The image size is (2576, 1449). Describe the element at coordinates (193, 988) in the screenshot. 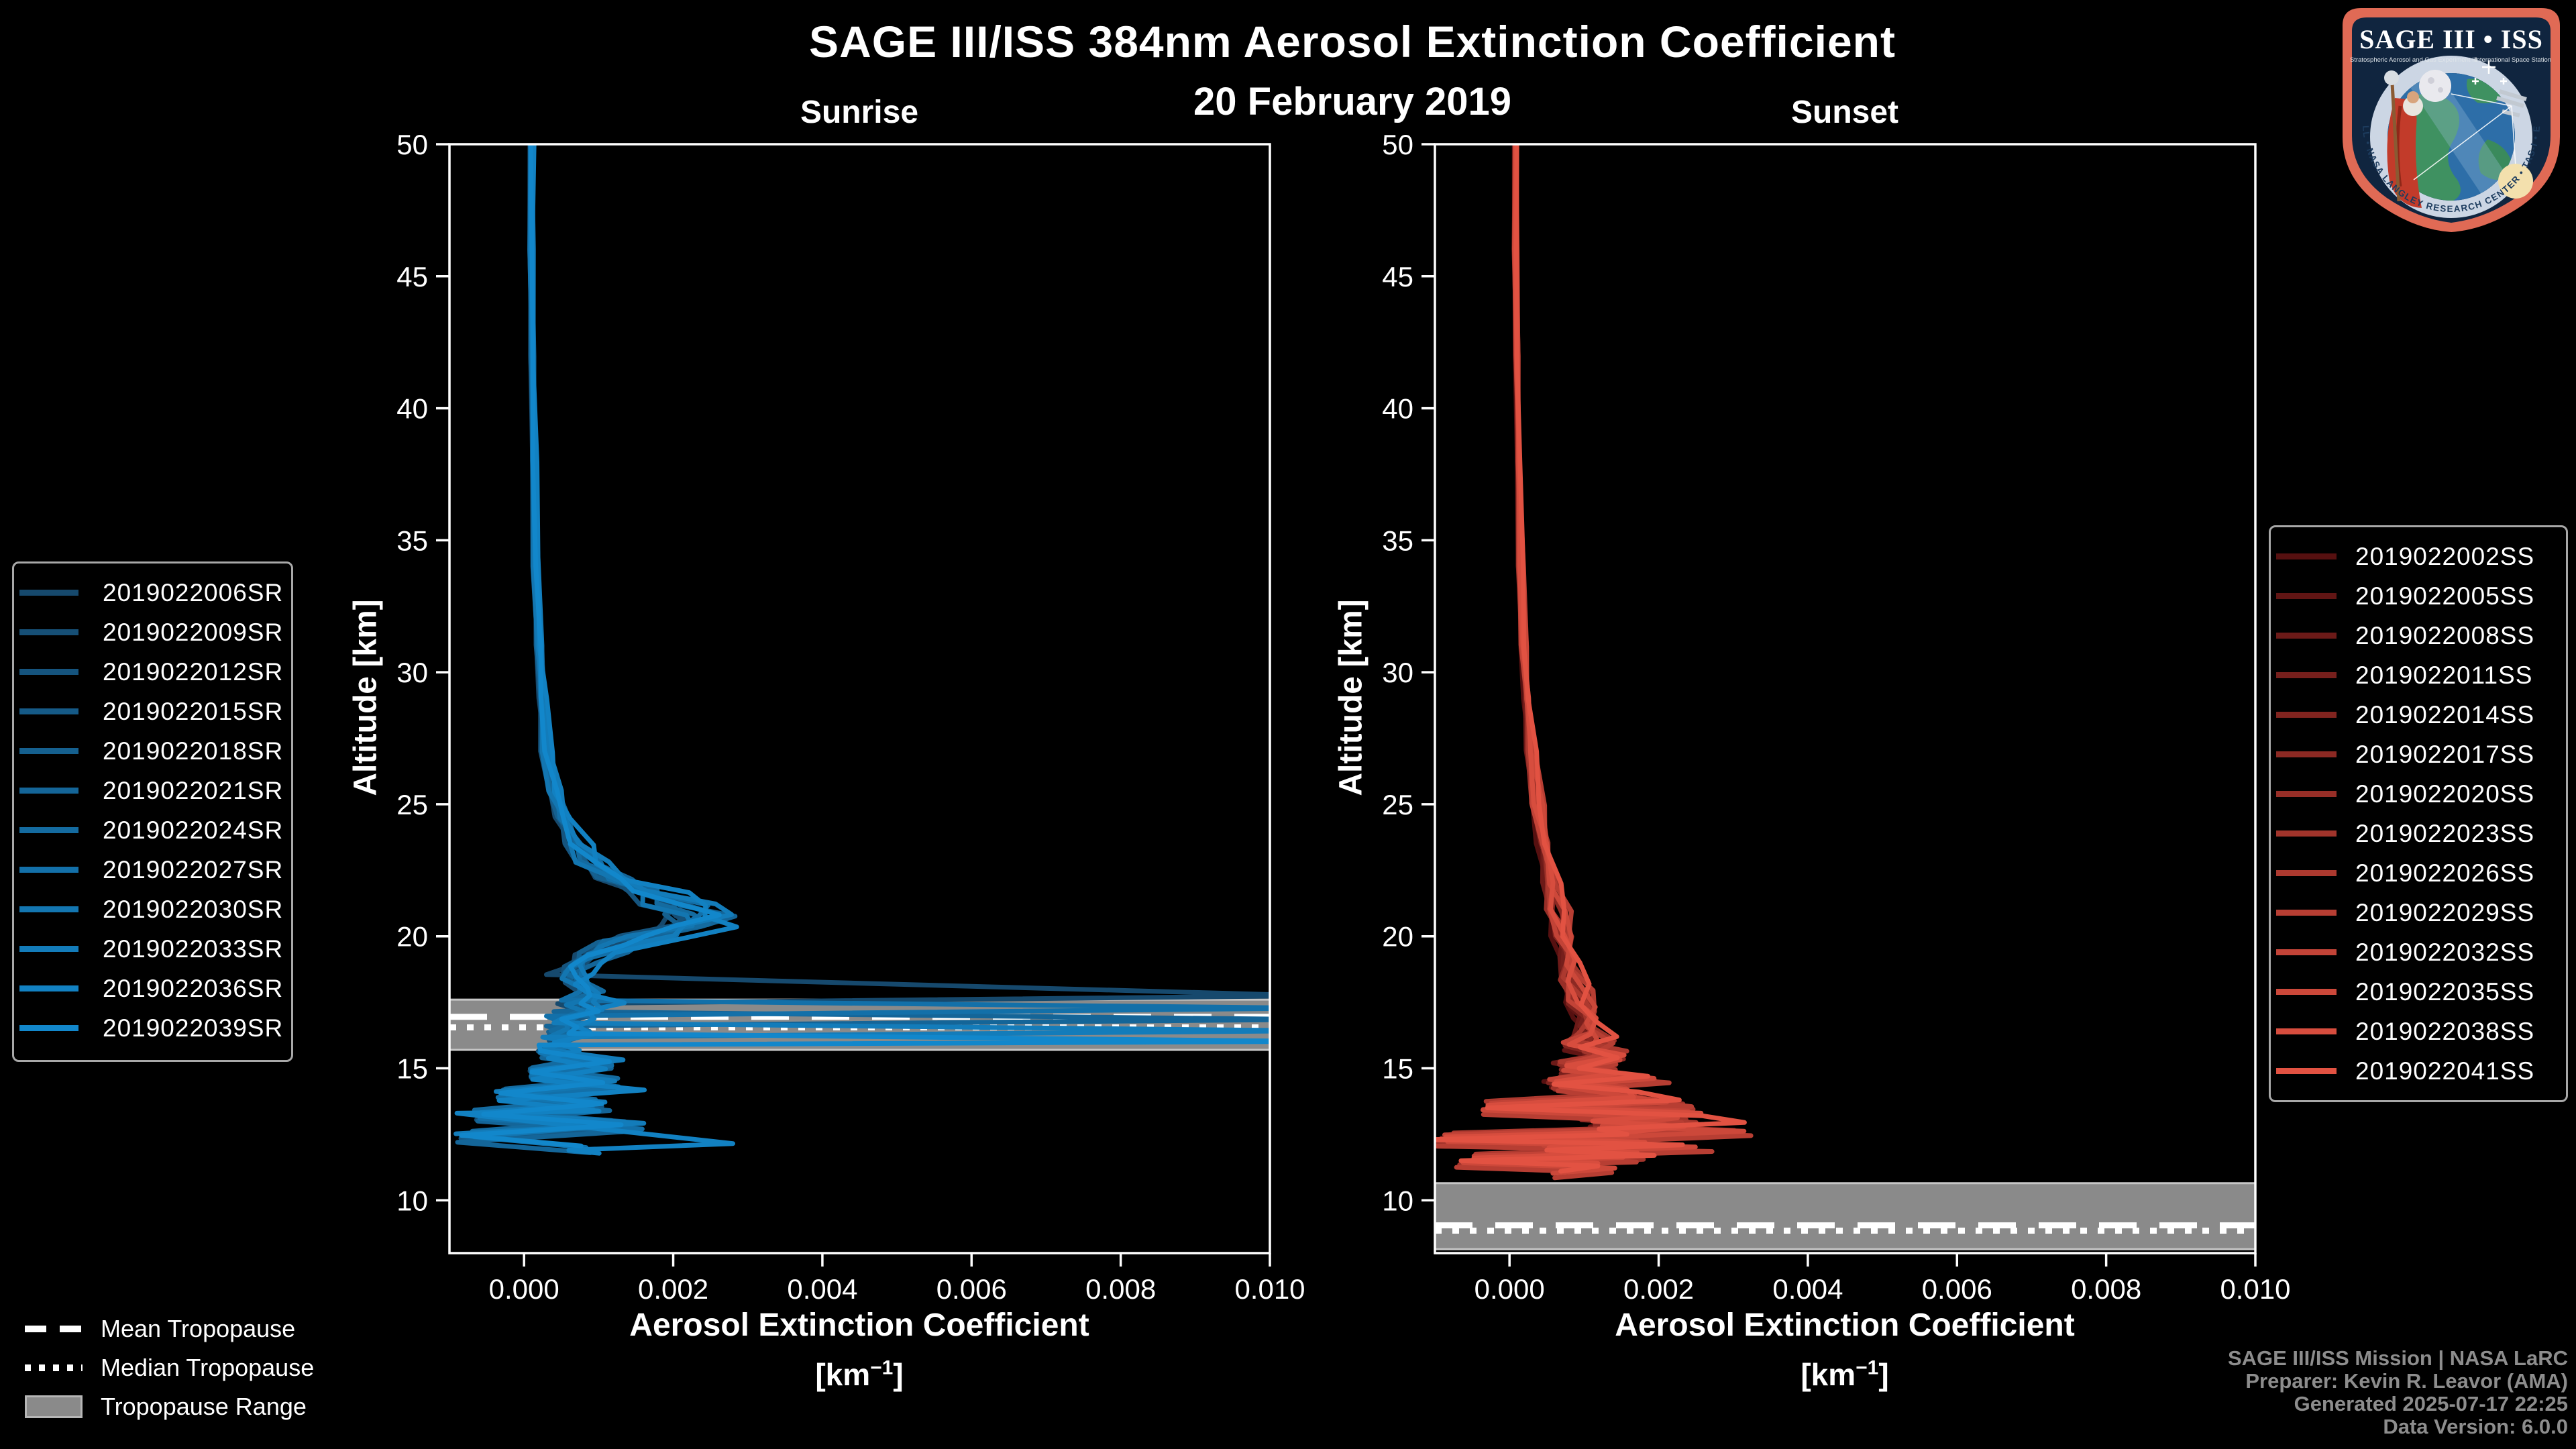

I see `series-label: 2019022036SR` at that location.